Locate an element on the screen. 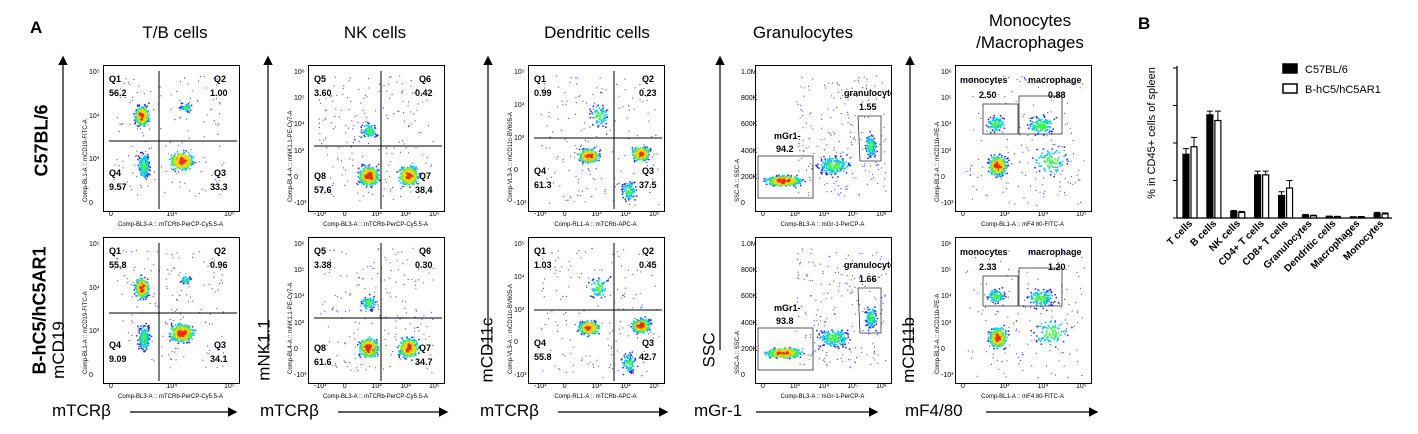 Image resolution: width=1418 pixels, height=434 pixels. gate-value: 0.42 is located at coordinates (424, 93).